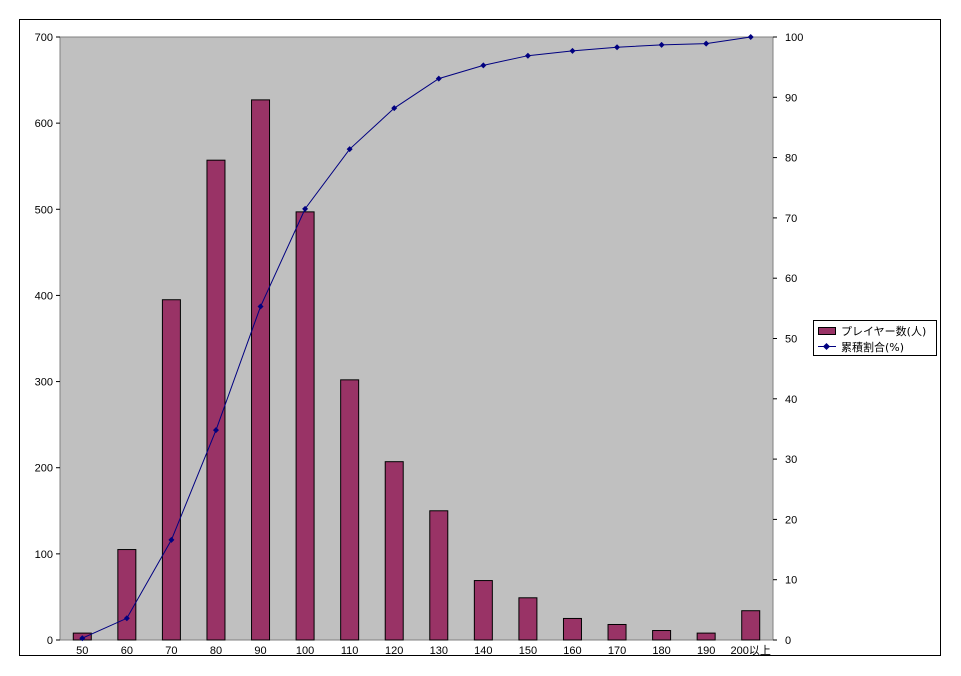  Describe the element at coordinates (617, 651) in the screenshot. I see `x-tick-label: 170` at that location.